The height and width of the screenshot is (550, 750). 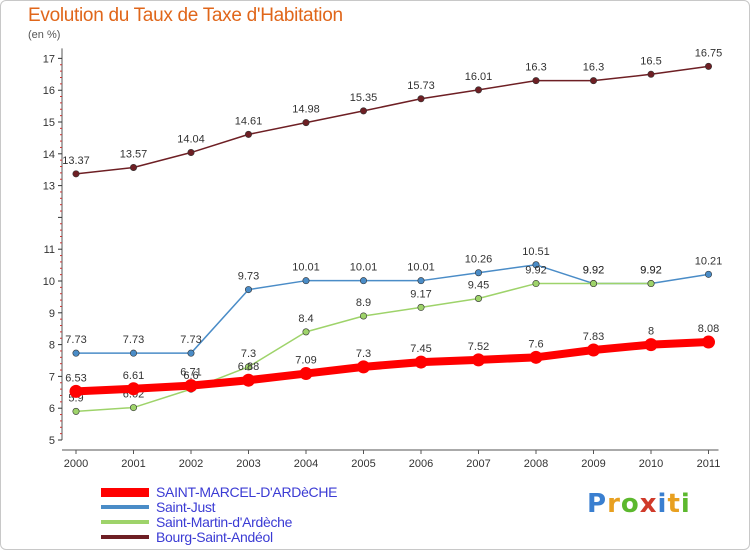 What do you see at coordinates (420, 349) in the screenshot?
I see `data-label: 7.45` at bounding box center [420, 349].